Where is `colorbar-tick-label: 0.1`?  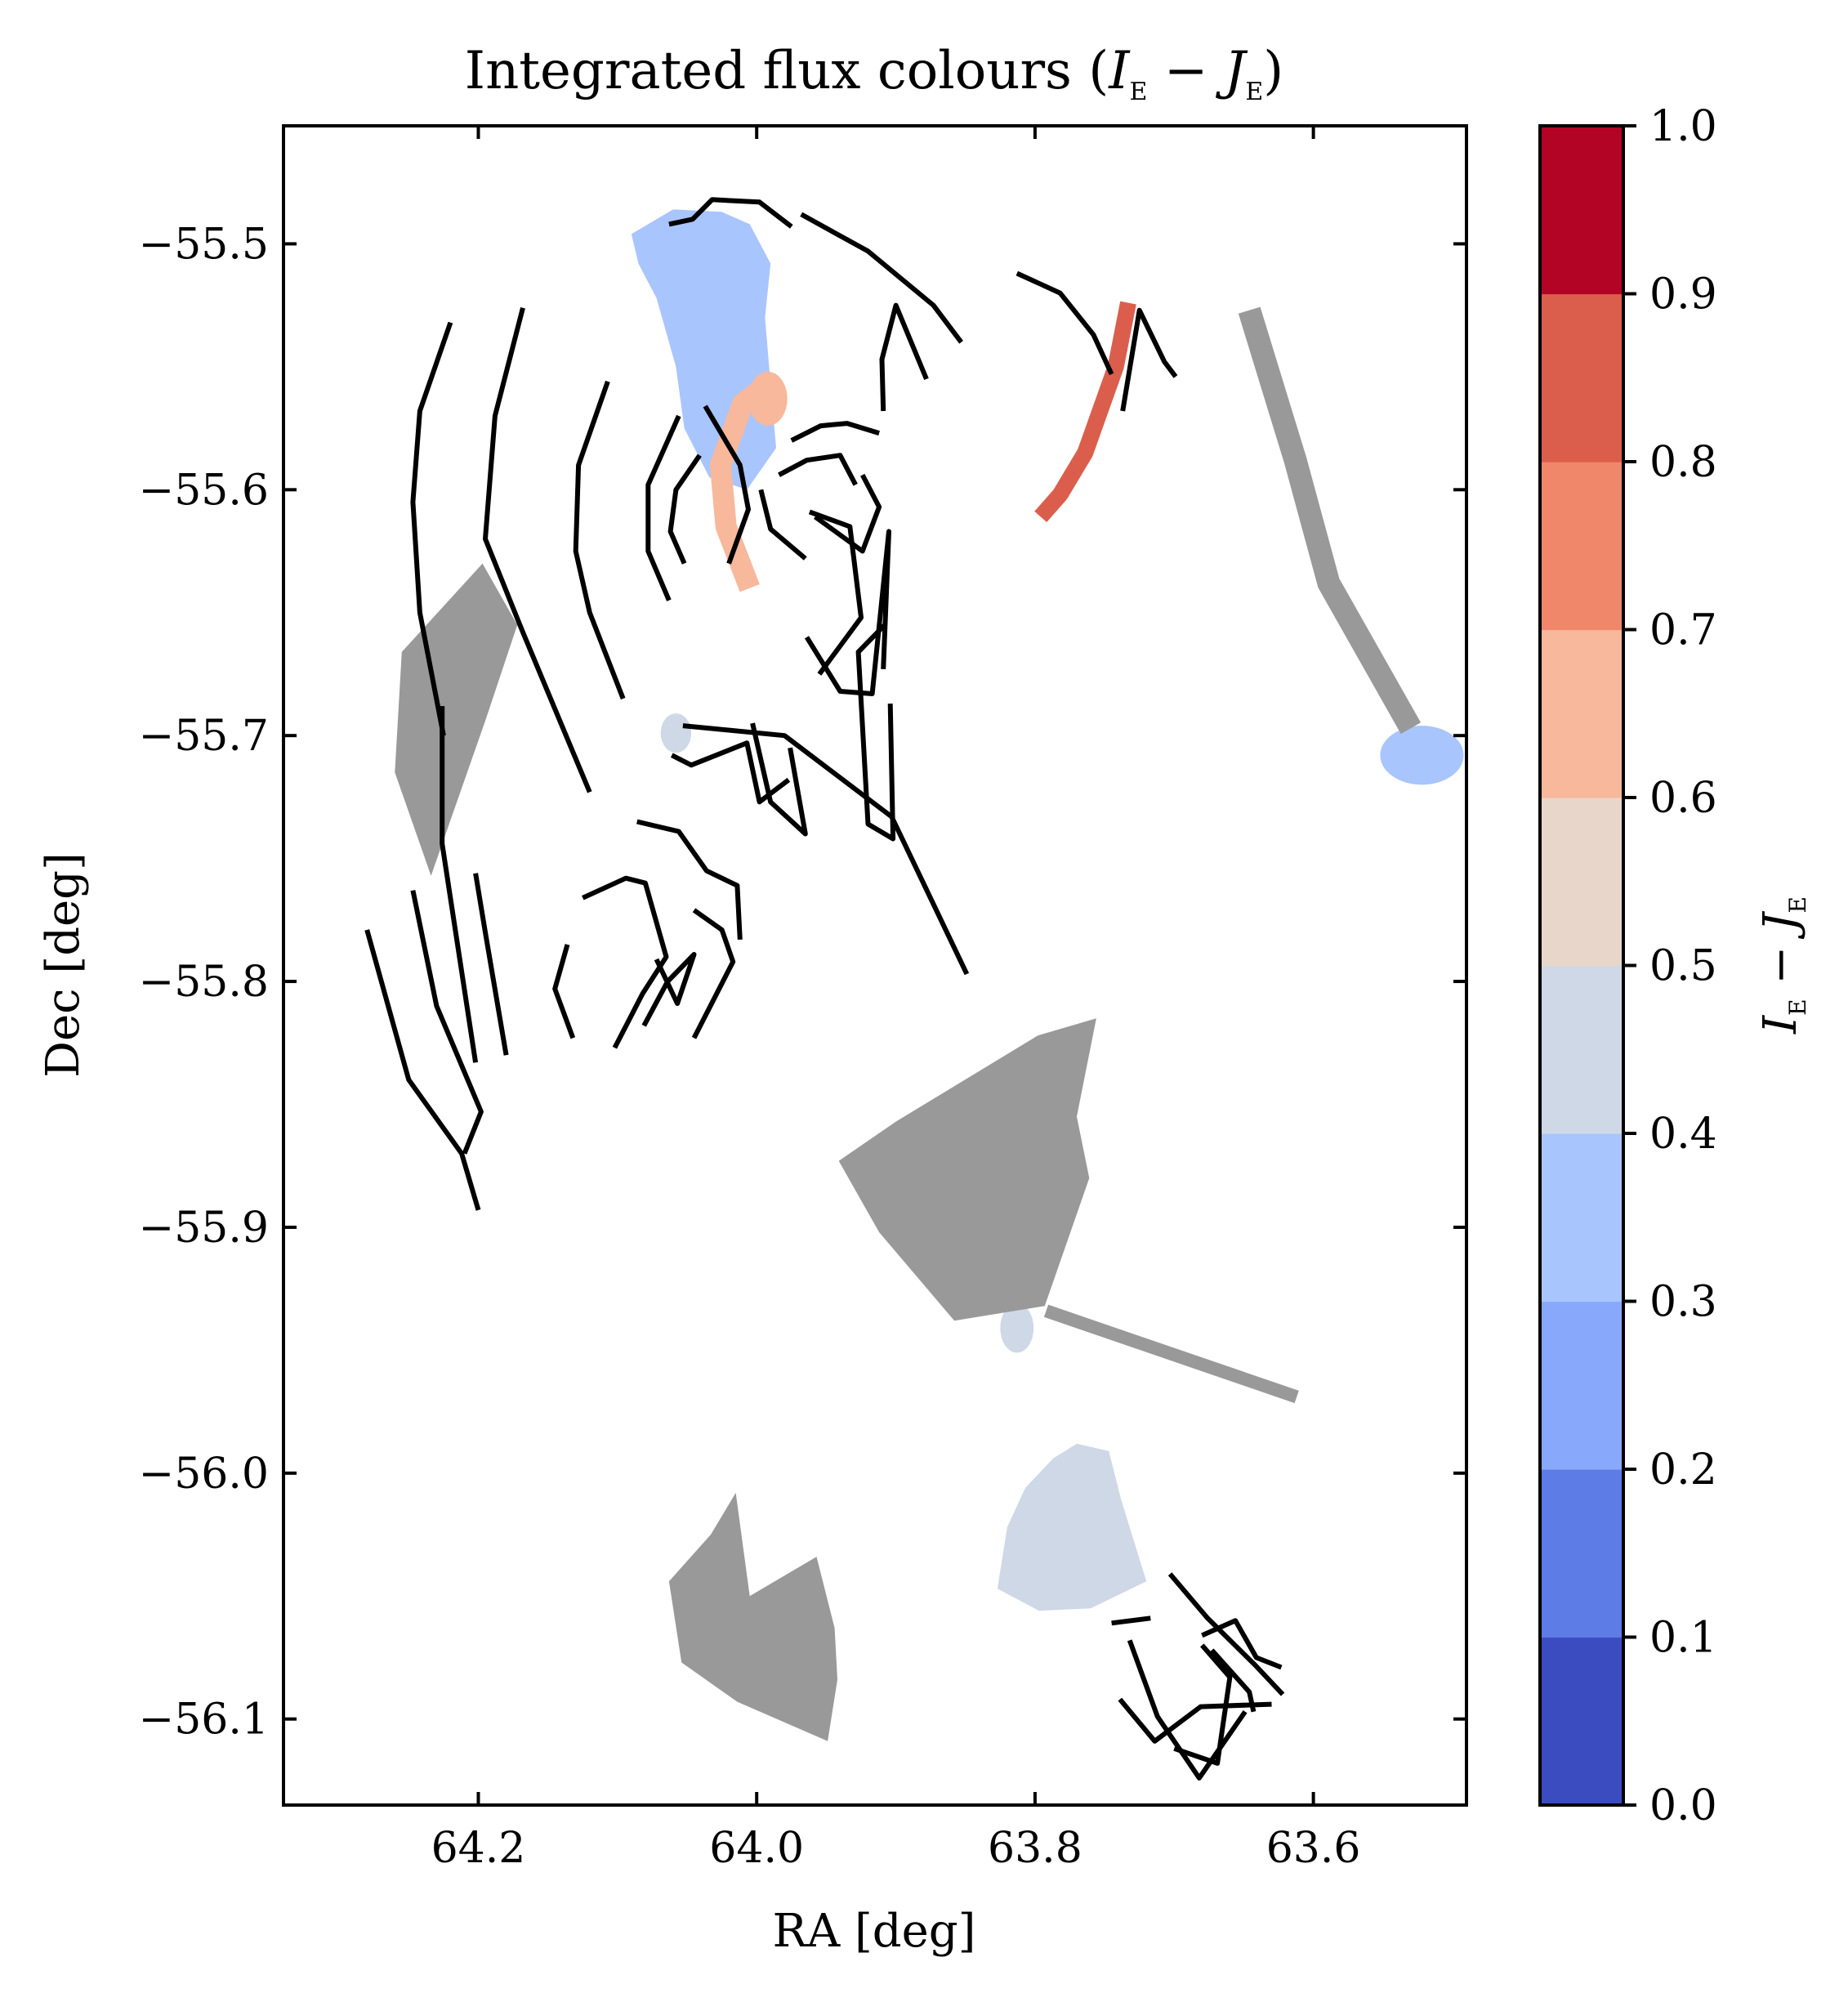 colorbar-tick-label: 0.1 is located at coordinates (1683, 1638).